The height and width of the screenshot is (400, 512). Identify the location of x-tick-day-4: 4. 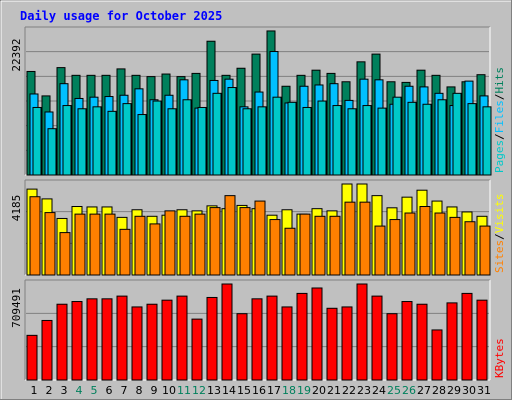
(79, 390).